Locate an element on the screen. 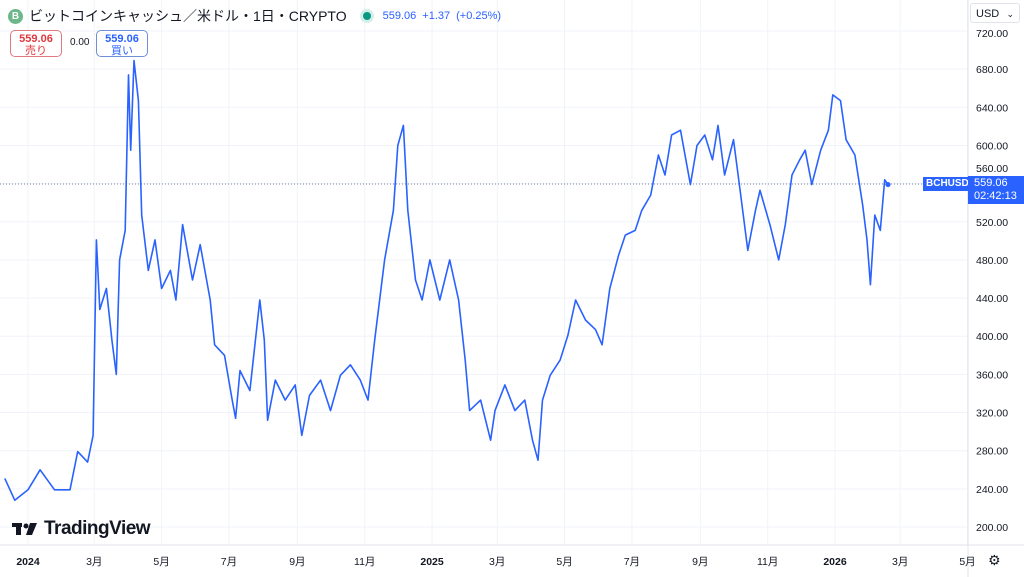 Image resolution: width=1024 pixels, height=577 pixels. currency-select: USD ⌄ is located at coordinates (995, 13).